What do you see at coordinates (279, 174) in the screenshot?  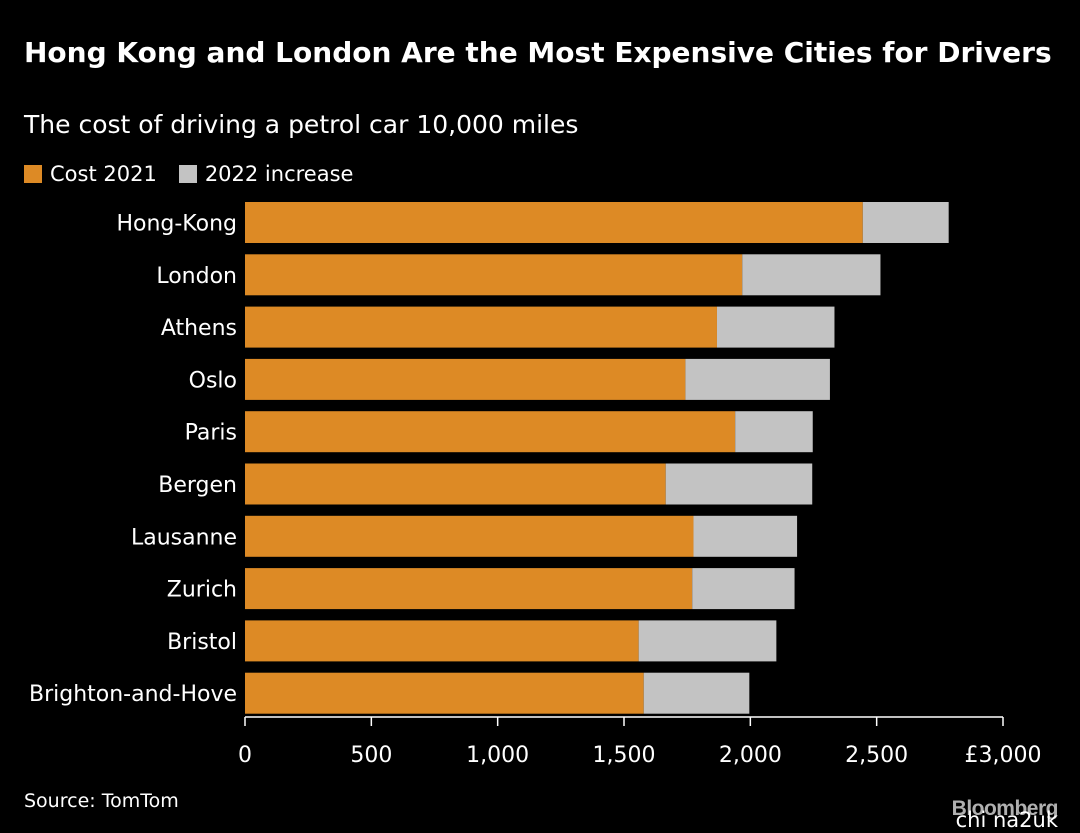 I see `legend-label-2022-increase: 2022 increase` at bounding box center [279, 174].